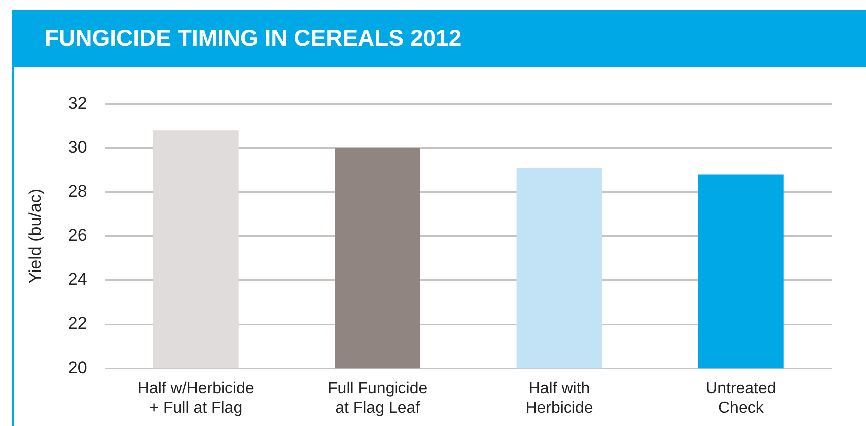 This screenshot has width=866, height=426. Describe the element at coordinates (78, 147) in the screenshot. I see `y-tick-label: 30` at that location.